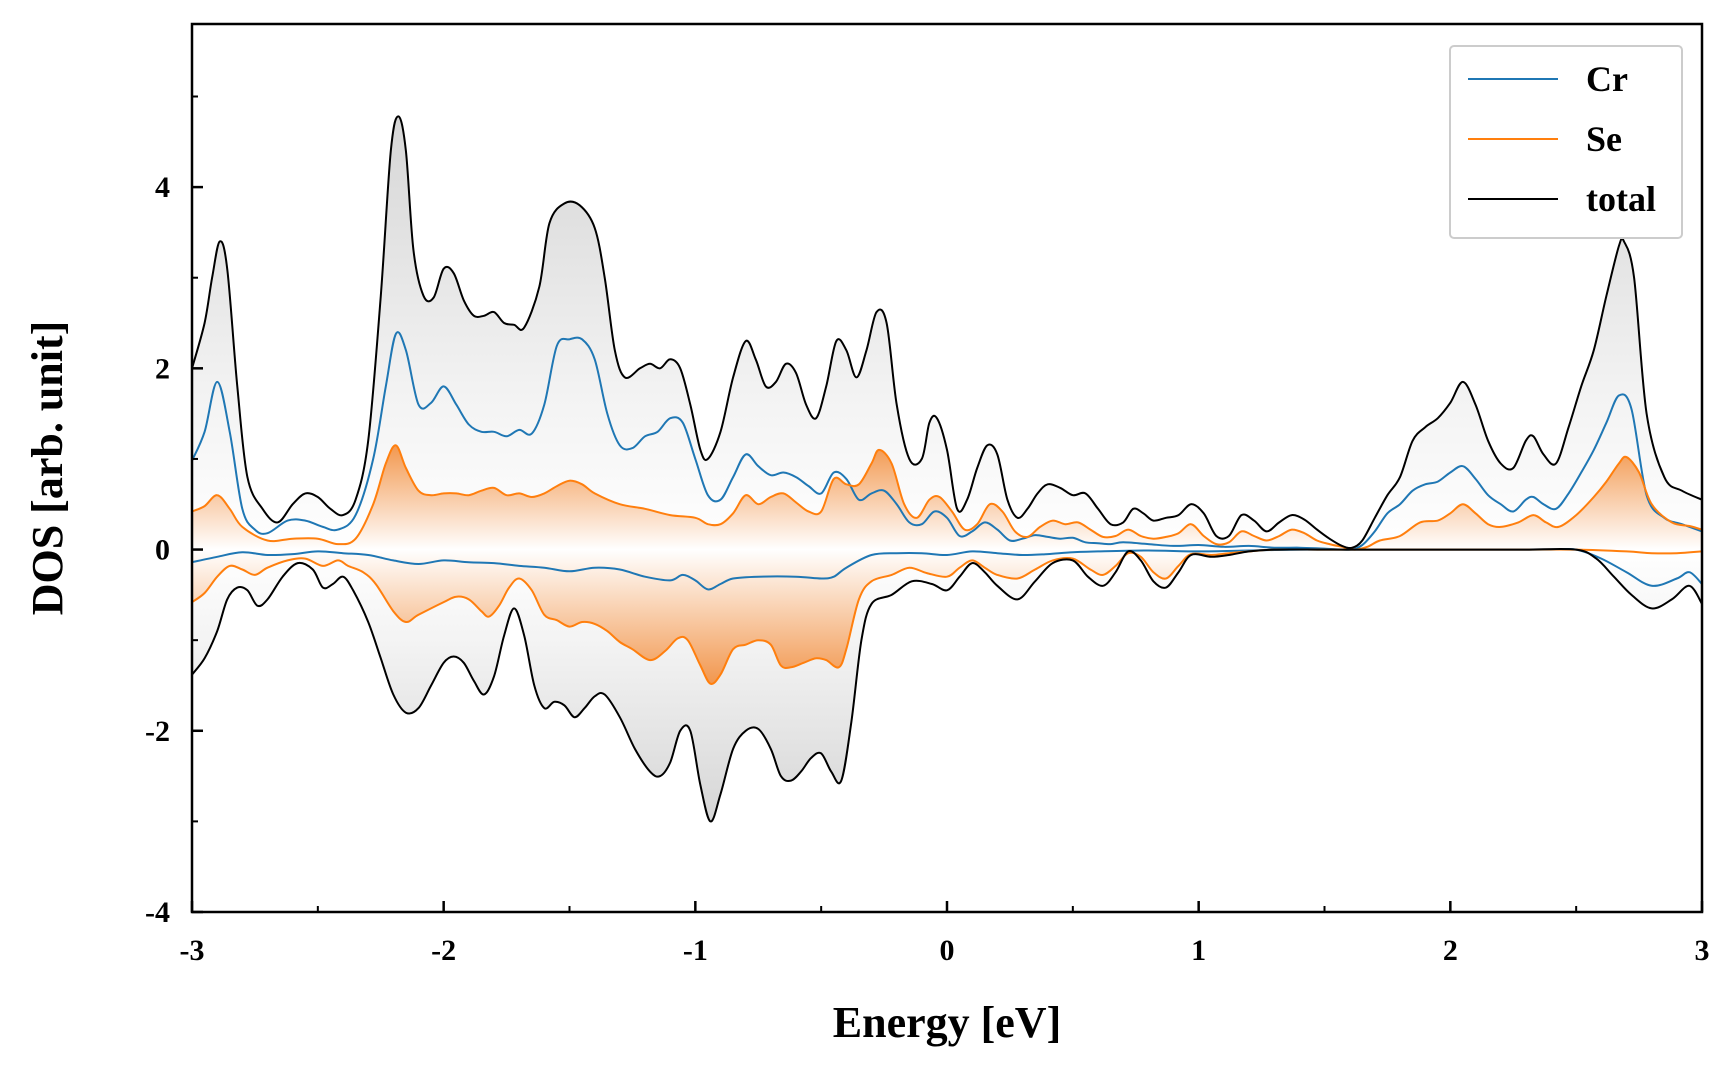 The height and width of the screenshot is (1080, 1728). I want to click on x-tick-label: 3, so click(1702, 950).